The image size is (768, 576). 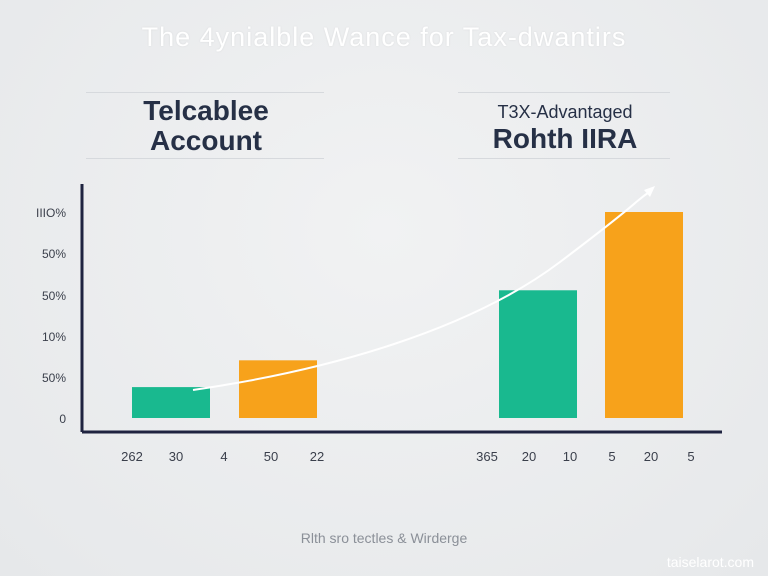 What do you see at coordinates (51, 316) in the screenshot?
I see `y-tick-labels: IIIO% 50% 50% 10% 50% 0` at bounding box center [51, 316].